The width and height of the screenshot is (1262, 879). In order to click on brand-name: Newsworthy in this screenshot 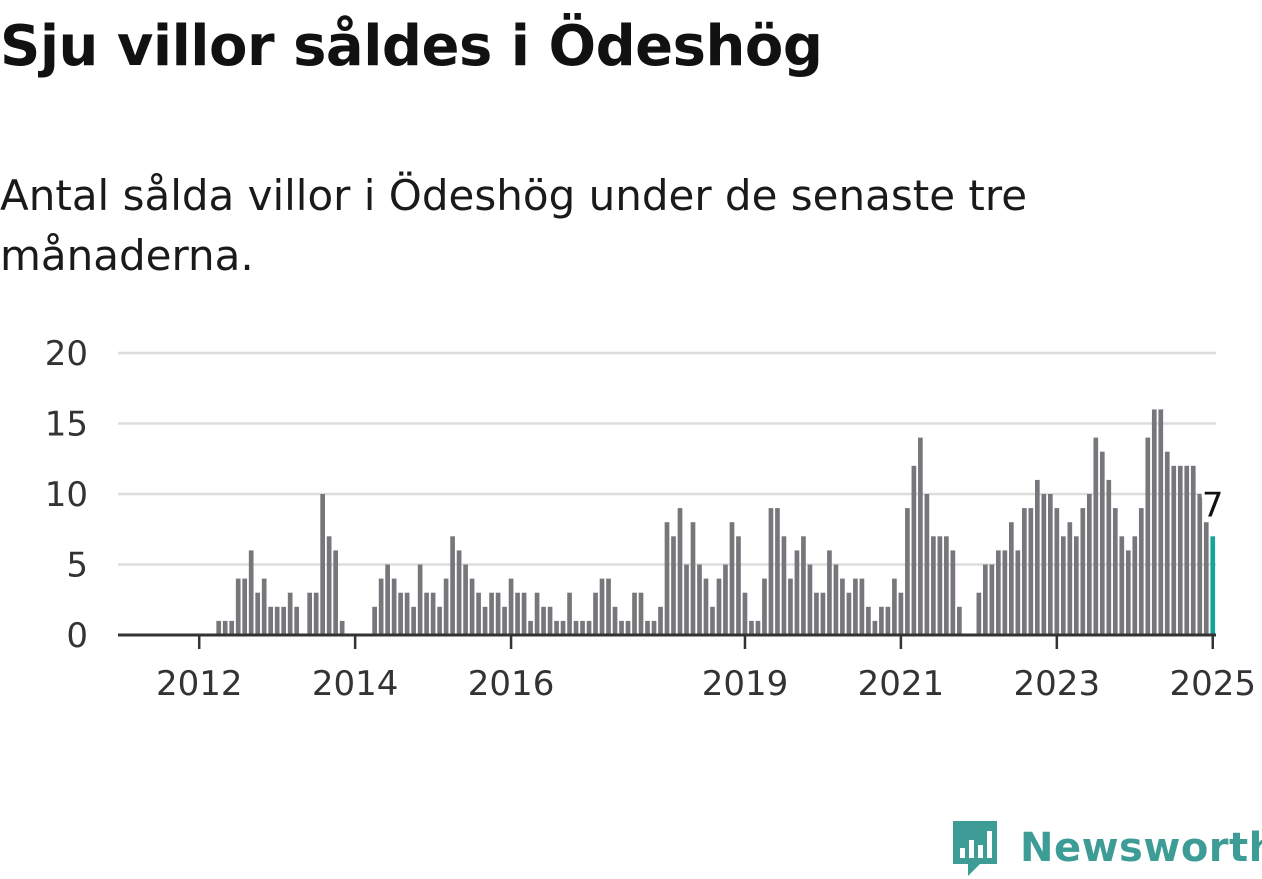, I will do `click(1141, 848)`.